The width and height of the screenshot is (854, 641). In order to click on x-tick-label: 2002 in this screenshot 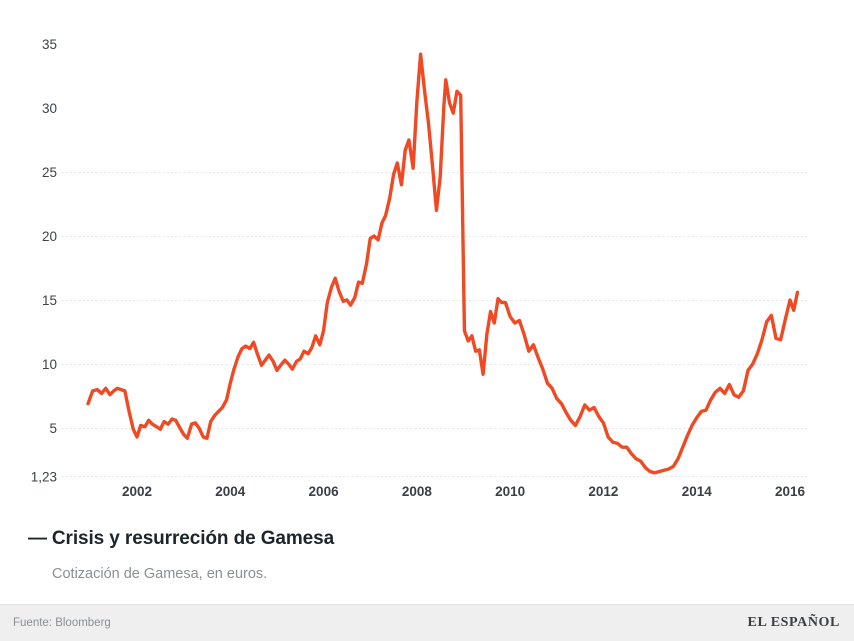, I will do `click(137, 491)`.